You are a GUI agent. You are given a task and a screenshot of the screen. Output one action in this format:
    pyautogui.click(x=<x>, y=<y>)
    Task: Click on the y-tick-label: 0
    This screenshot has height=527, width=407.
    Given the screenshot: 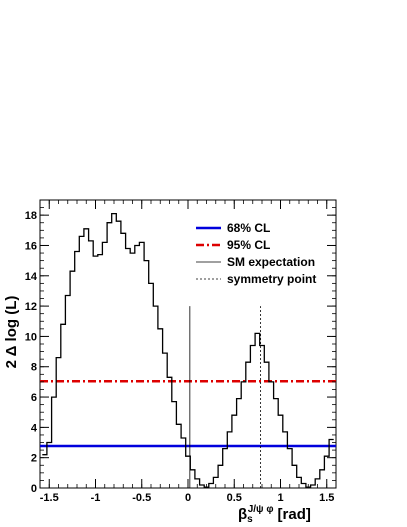 What is the action you would take?
    pyautogui.click(x=34, y=489)
    